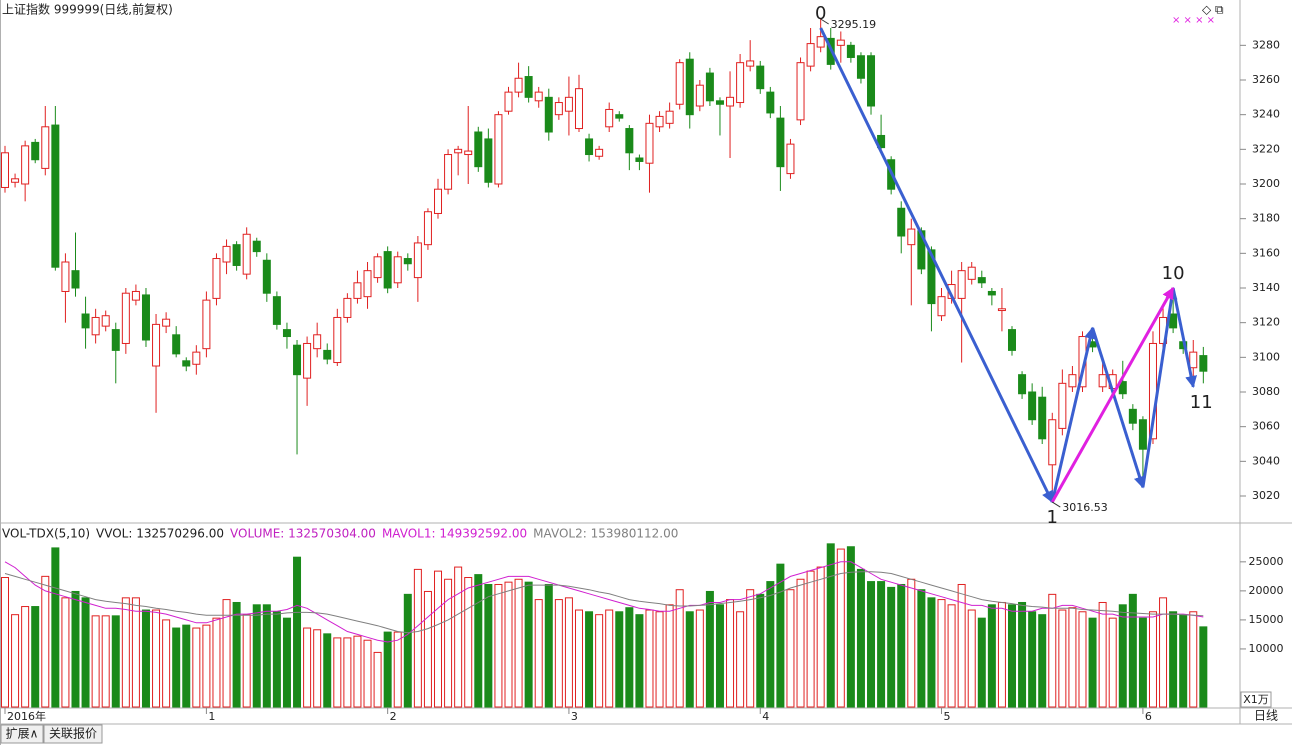  What do you see at coordinates (1213, 10) in the screenshot?
I see `window-icons: ◇ ⧉` at bounding box center [1213, 10].